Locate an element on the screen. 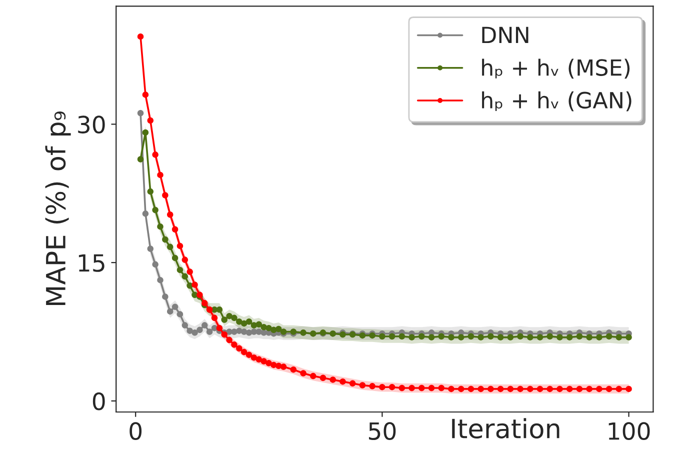 The height and width of the screenshot is (455, 679). legend-label: hₚ + hᵥ (MSE) is located at coordinates (556, 68).